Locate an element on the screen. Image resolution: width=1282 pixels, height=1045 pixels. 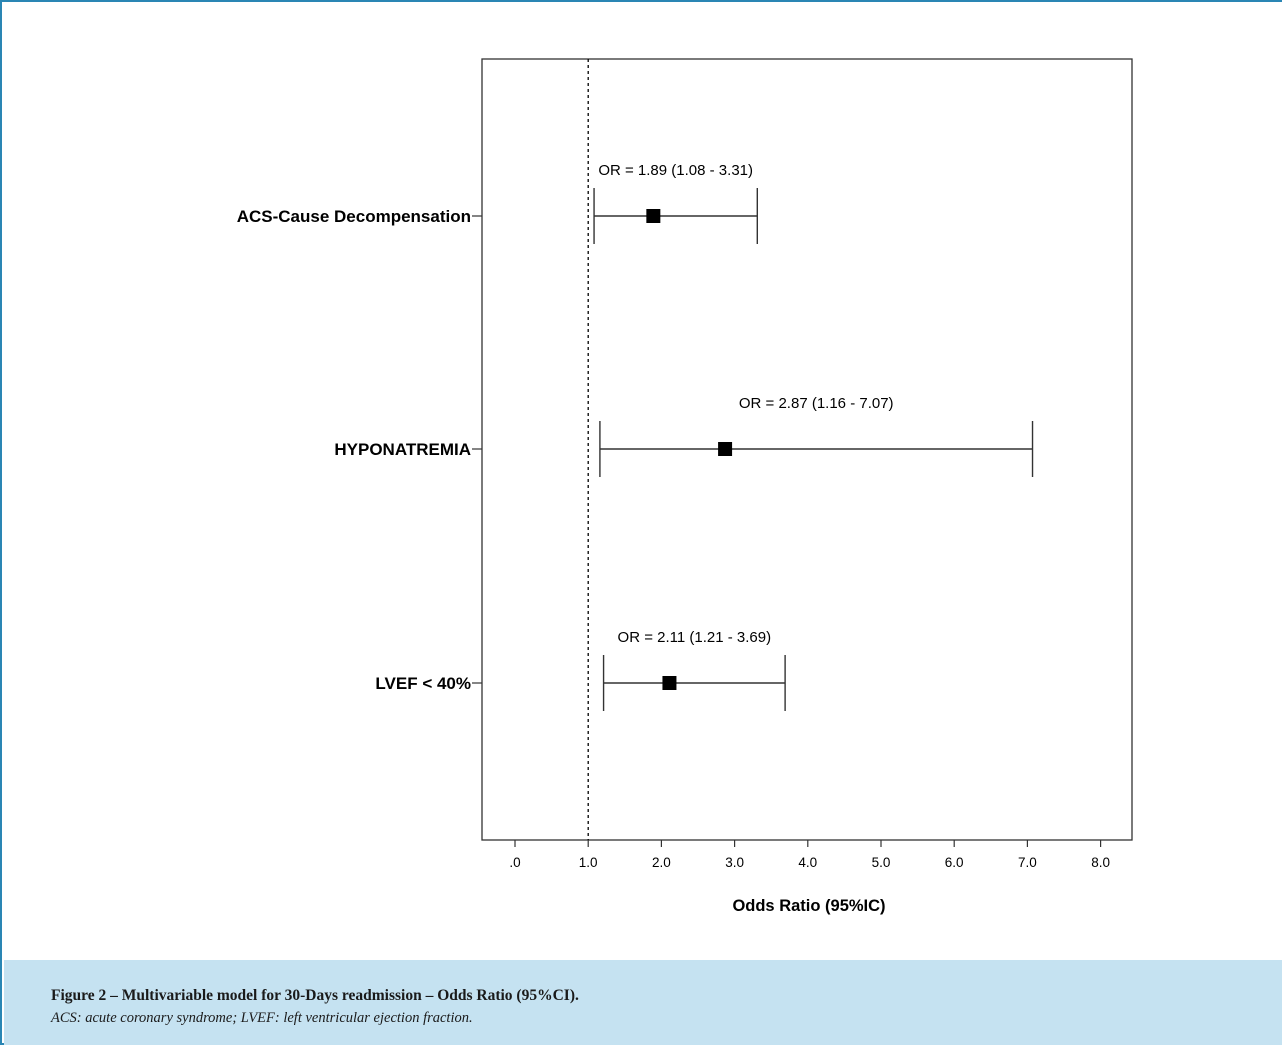
x-tick-label: 3.0 is located at coordinates (734, 862).